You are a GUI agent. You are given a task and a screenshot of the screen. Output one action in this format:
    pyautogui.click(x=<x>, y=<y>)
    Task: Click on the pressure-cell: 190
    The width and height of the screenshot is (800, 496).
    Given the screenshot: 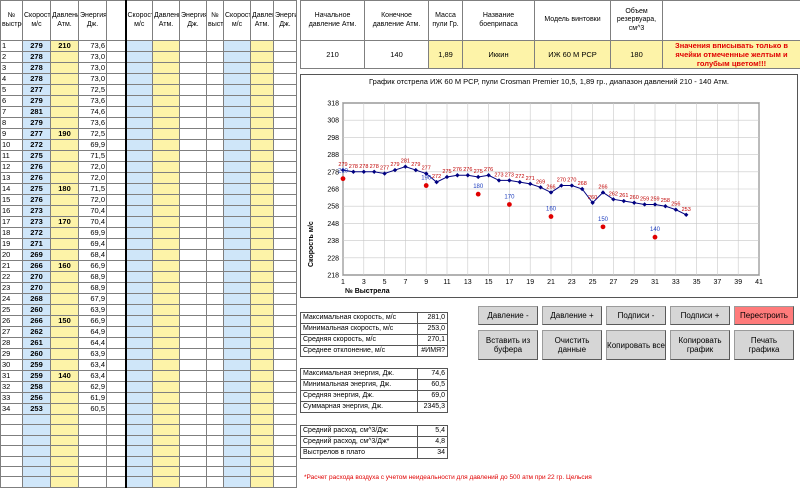 What is the action you would take?
    pyautogui.click(x=64, y=134)
    